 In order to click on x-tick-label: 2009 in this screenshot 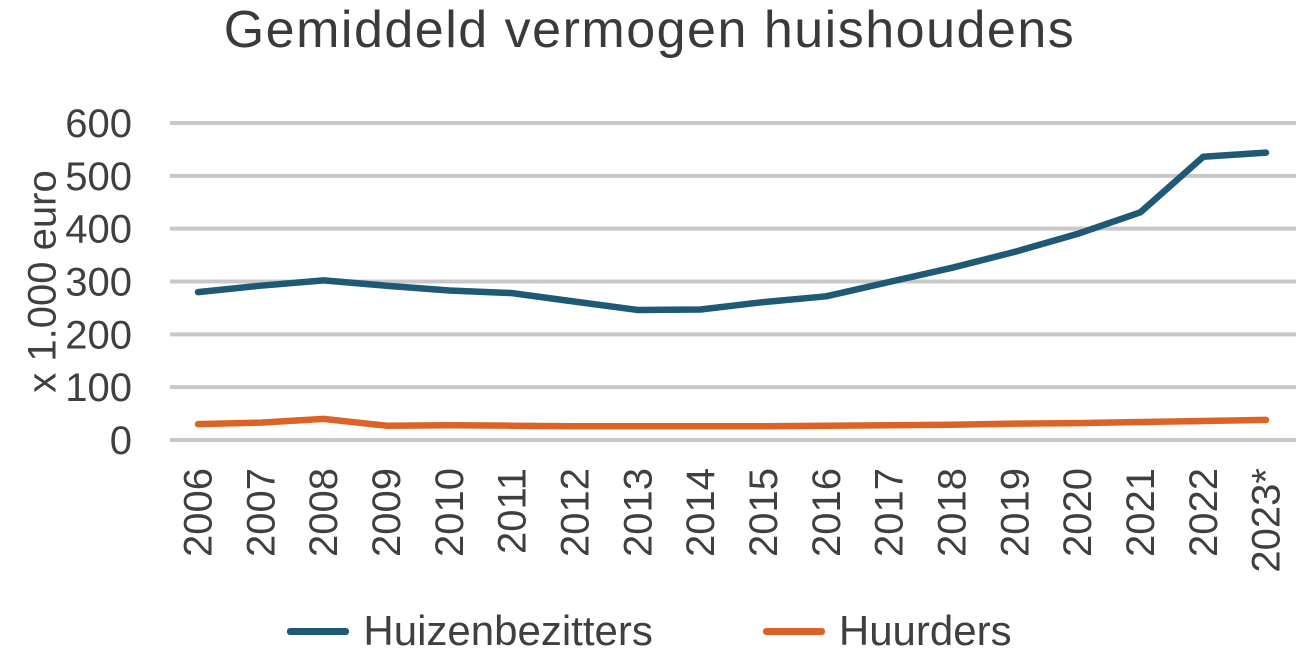, I will do `click(387, 512)`.